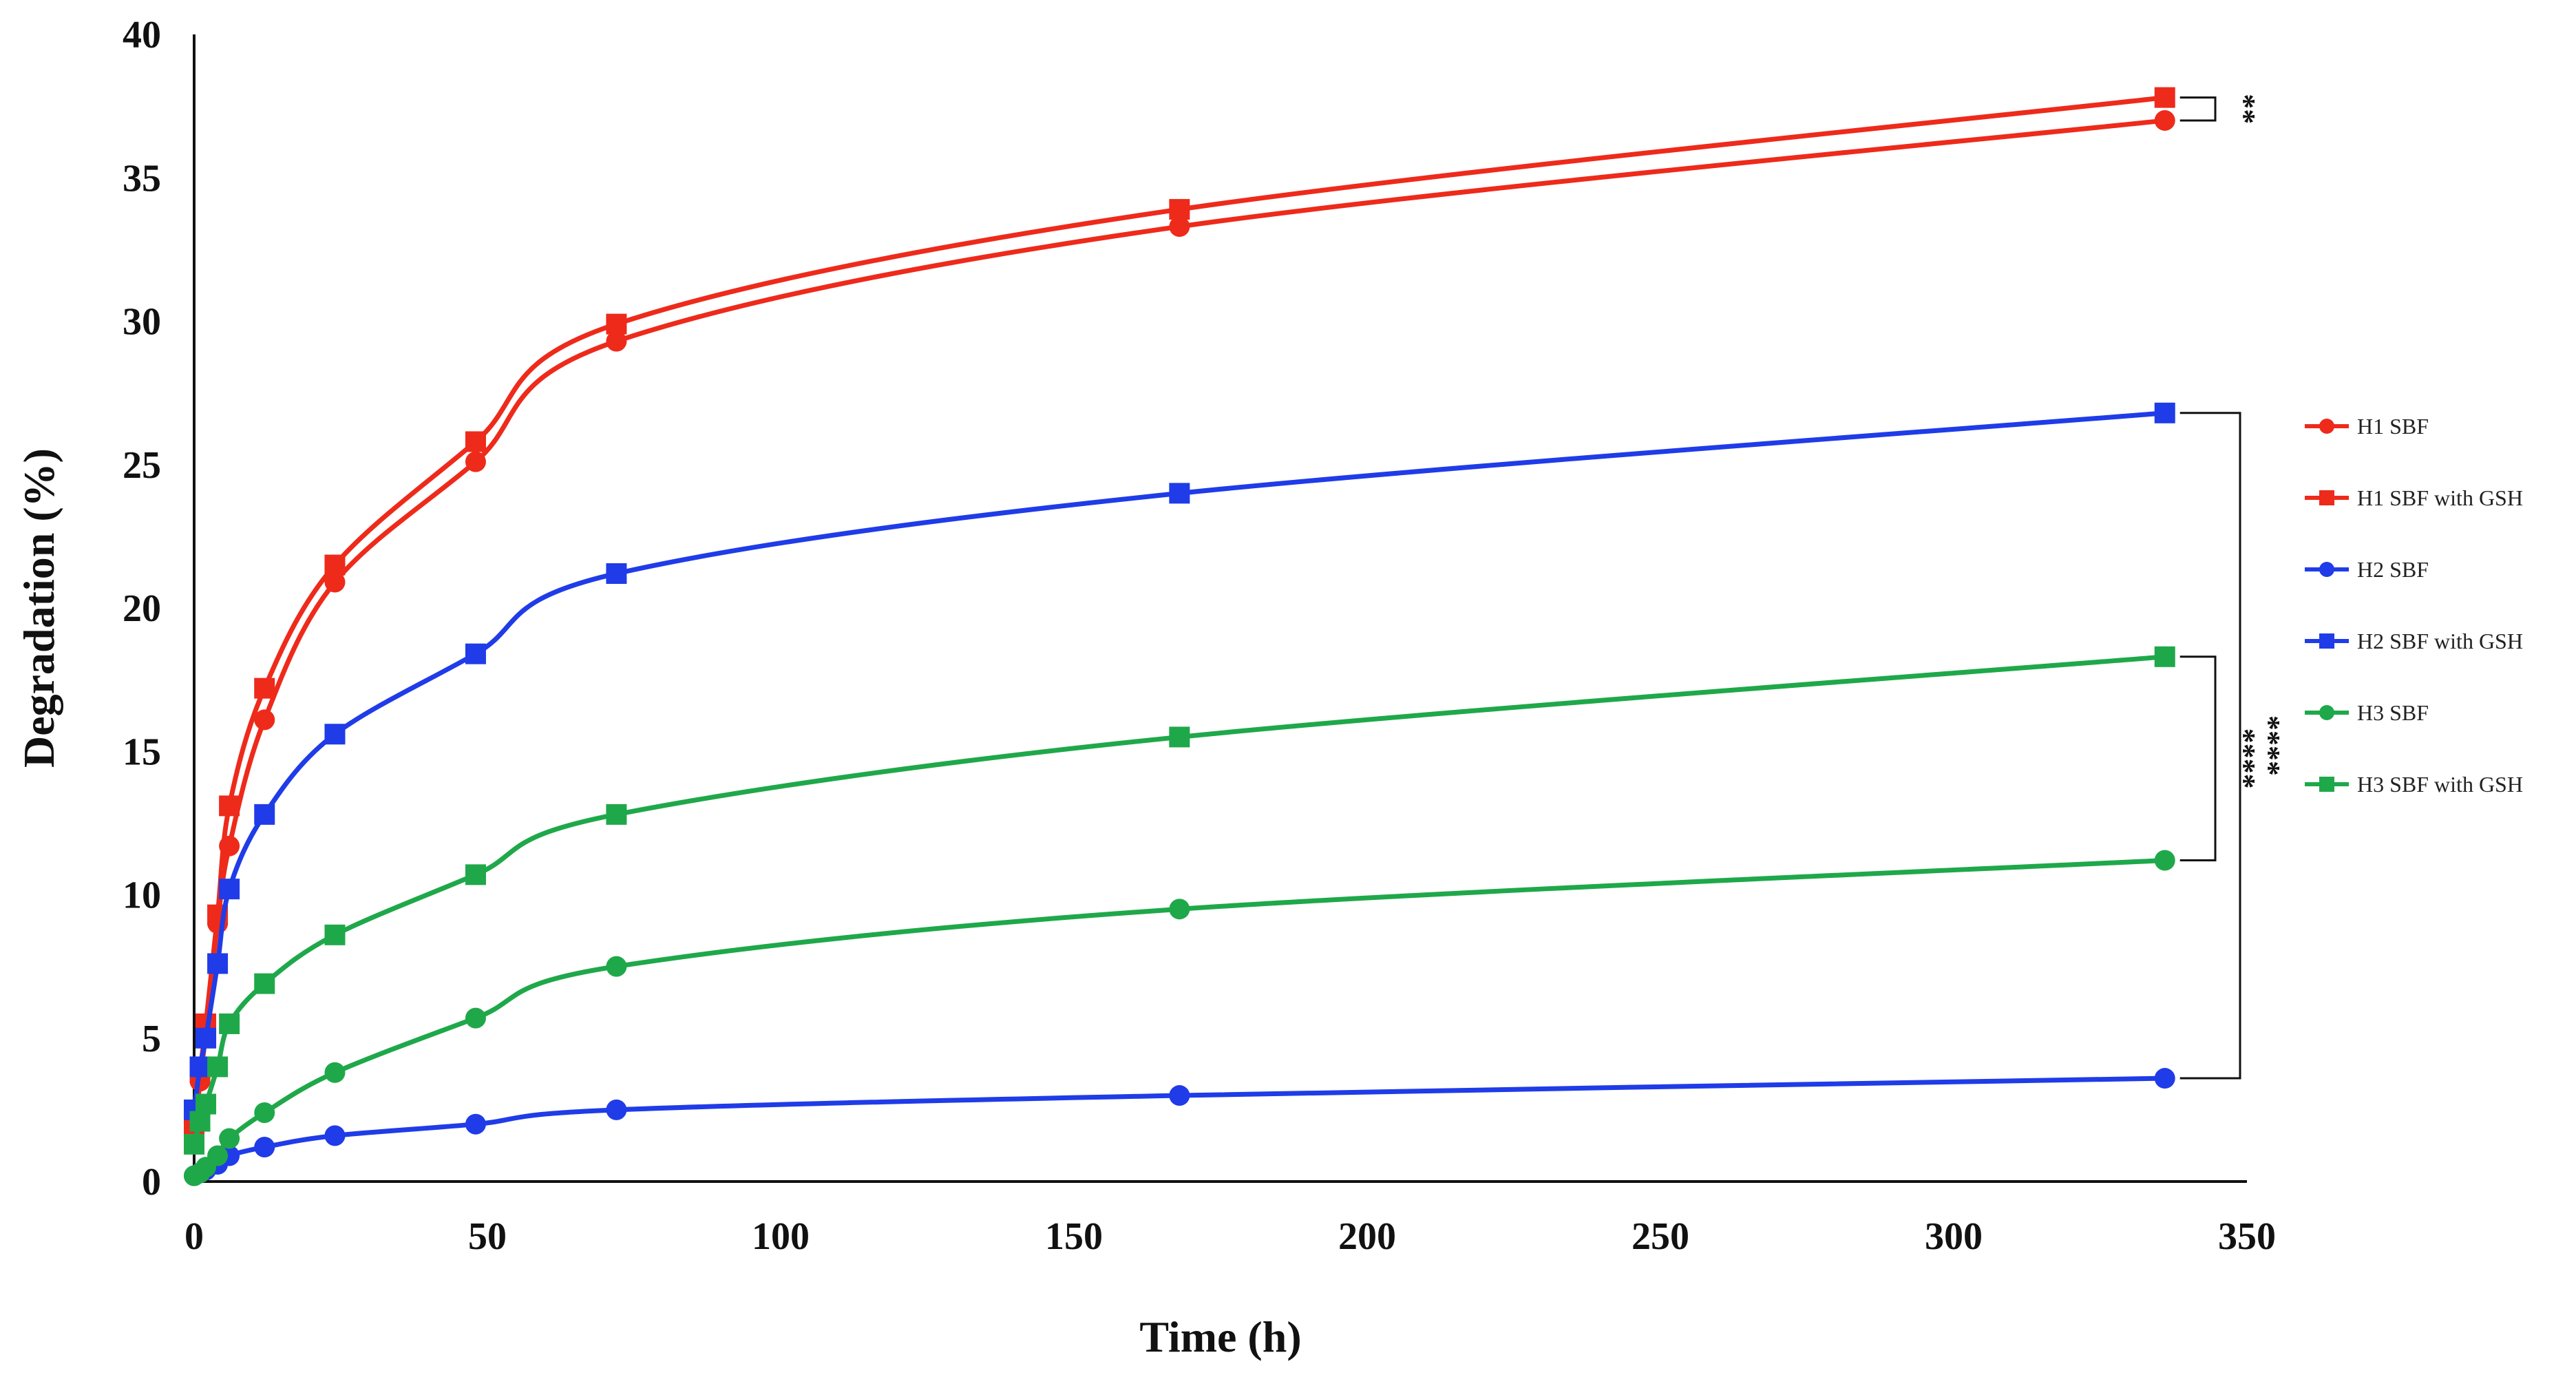 The height and width of the screenshot is (1375, 2576). I want to click on x-tick-label: 300, so click(1954, 1236).